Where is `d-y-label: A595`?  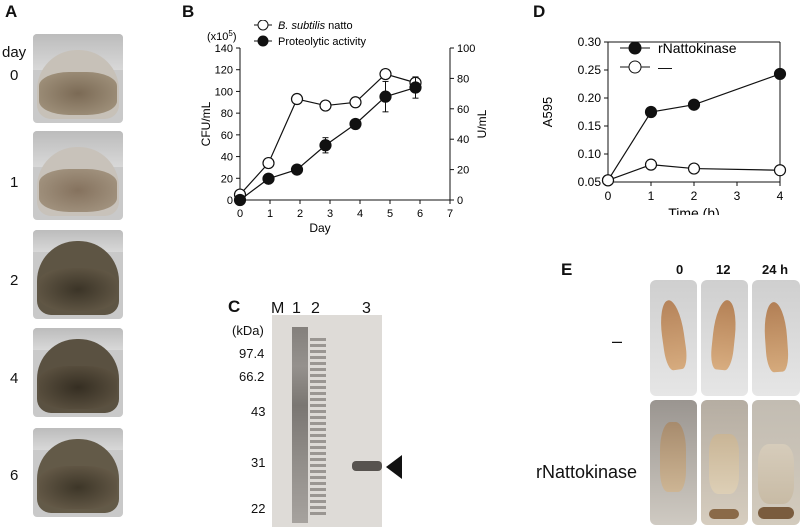 d-y-label: A595 is located at coordinates (547, 112).